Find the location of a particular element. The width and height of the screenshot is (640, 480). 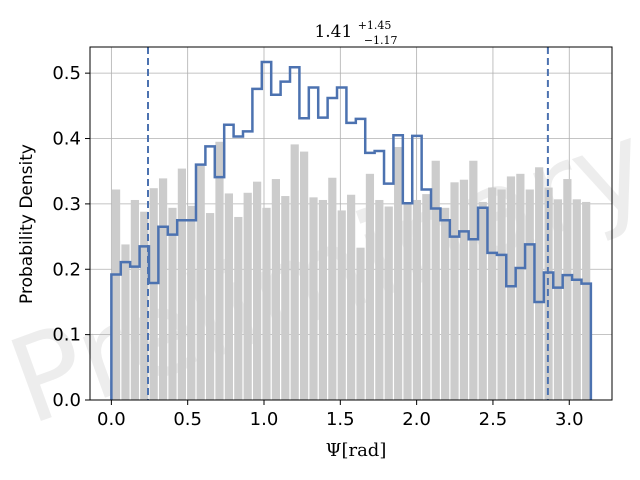

y-tick-label: 0.0 is located at coordinates (66, 400).